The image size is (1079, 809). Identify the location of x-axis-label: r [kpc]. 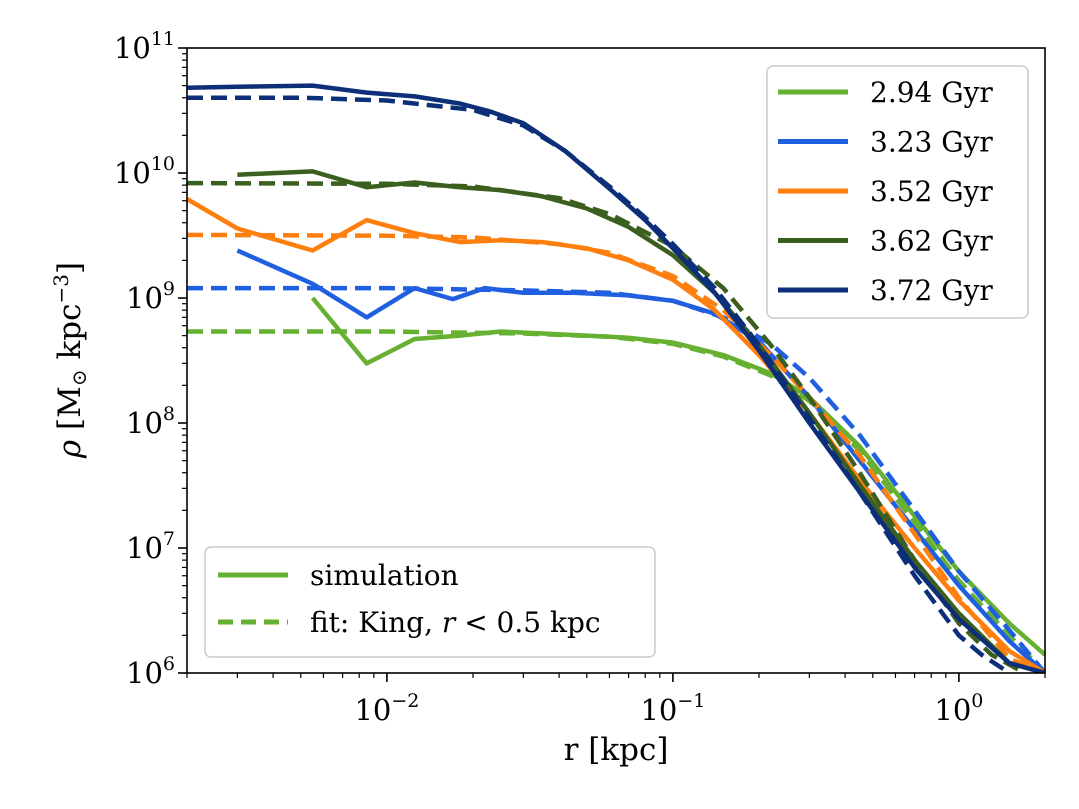
(616, 750).